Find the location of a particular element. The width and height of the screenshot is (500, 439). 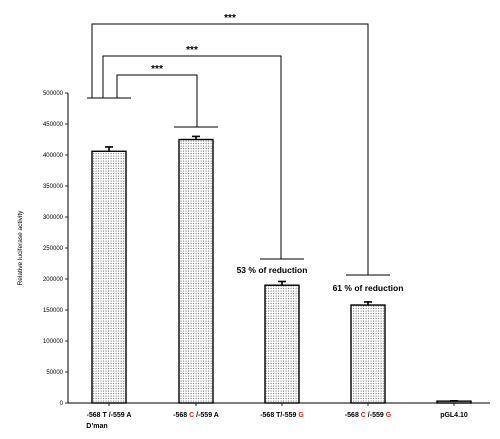

significance-label-1: *** is located at coordinates (157, 69).